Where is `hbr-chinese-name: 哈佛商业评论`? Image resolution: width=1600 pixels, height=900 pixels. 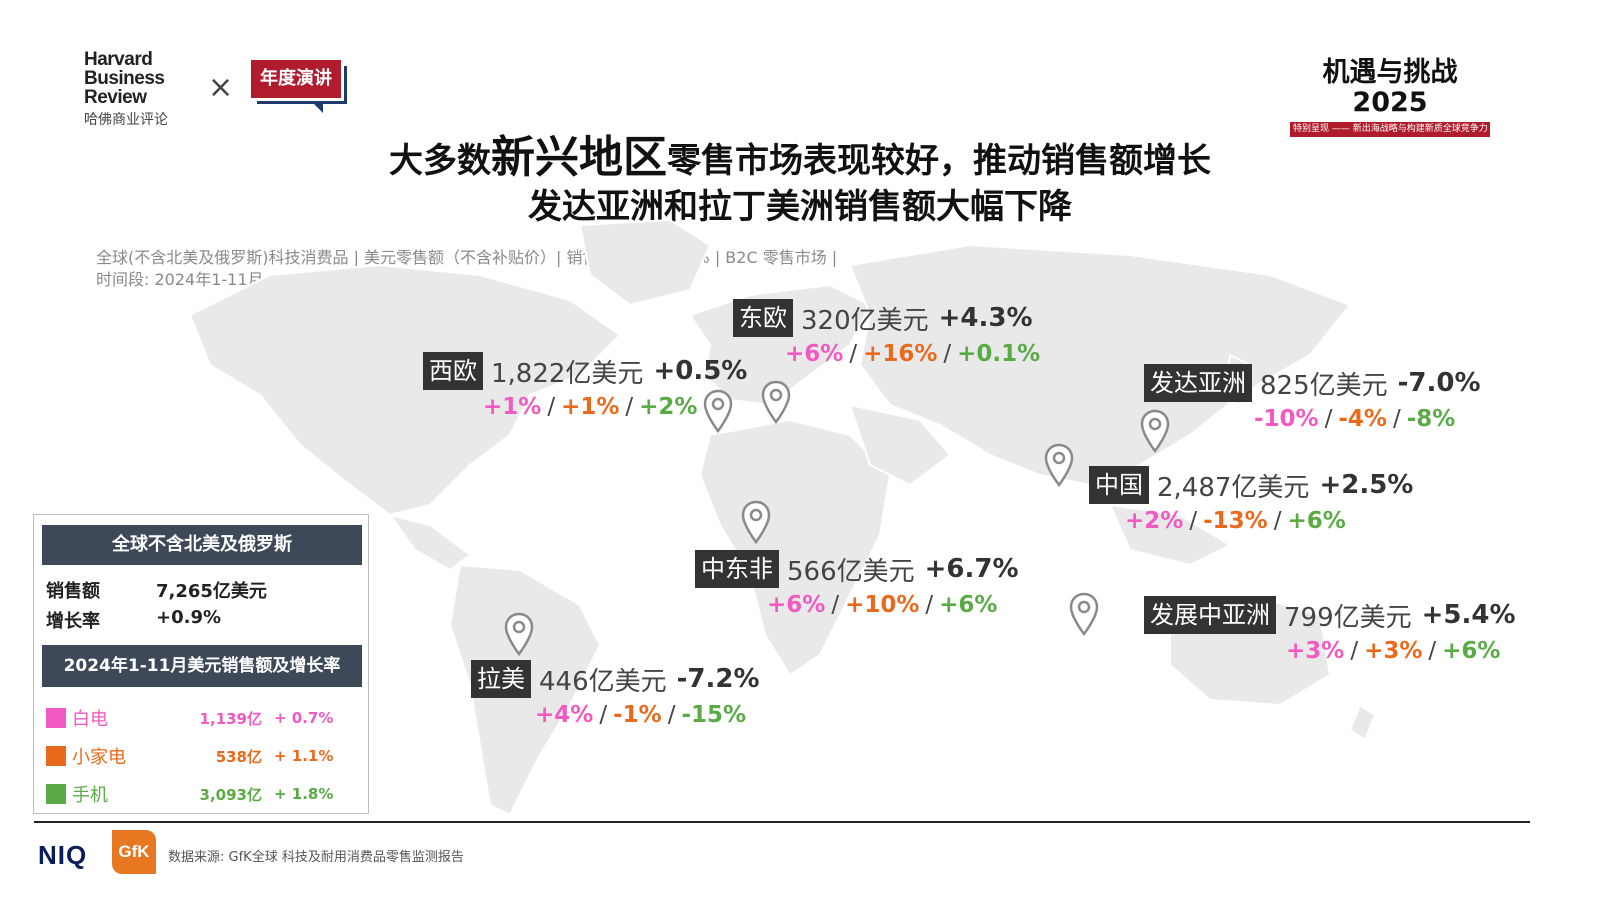 hbr-chinese-name: 哈佛商业评论 is located at coordinates (126, 120).